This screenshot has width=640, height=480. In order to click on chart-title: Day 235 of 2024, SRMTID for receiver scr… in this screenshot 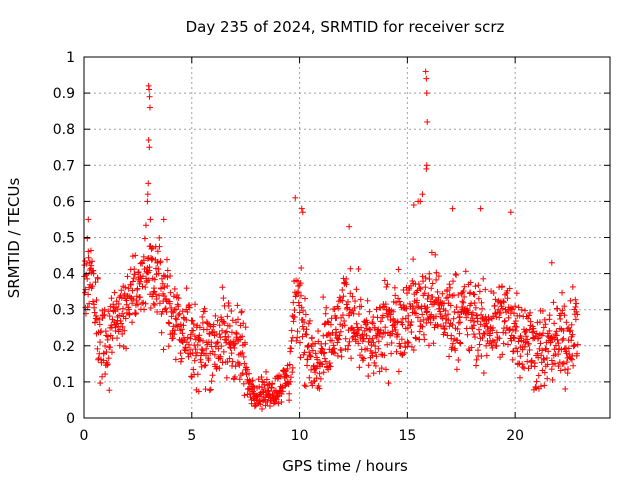, I will do `click(345, 27)`.